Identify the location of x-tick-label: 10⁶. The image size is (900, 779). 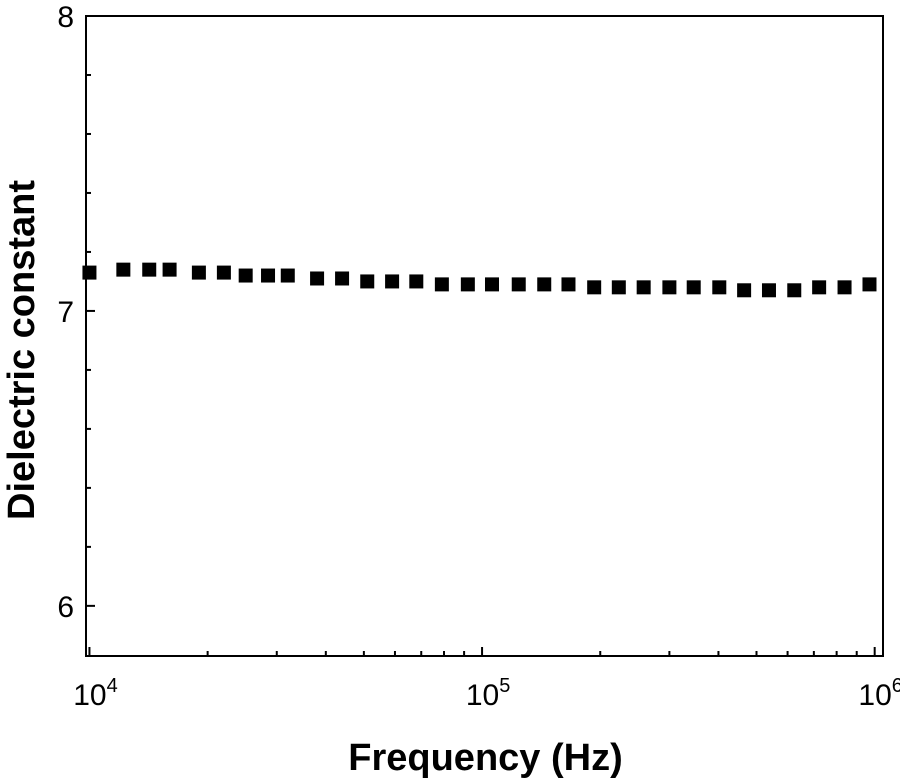
(879, 693).